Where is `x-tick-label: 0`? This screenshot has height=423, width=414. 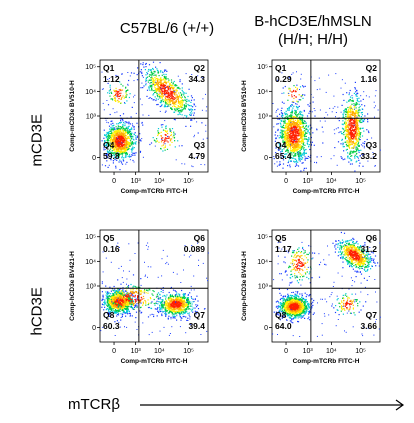
x-tick-label: 0 is located at coordinates (114, 181).